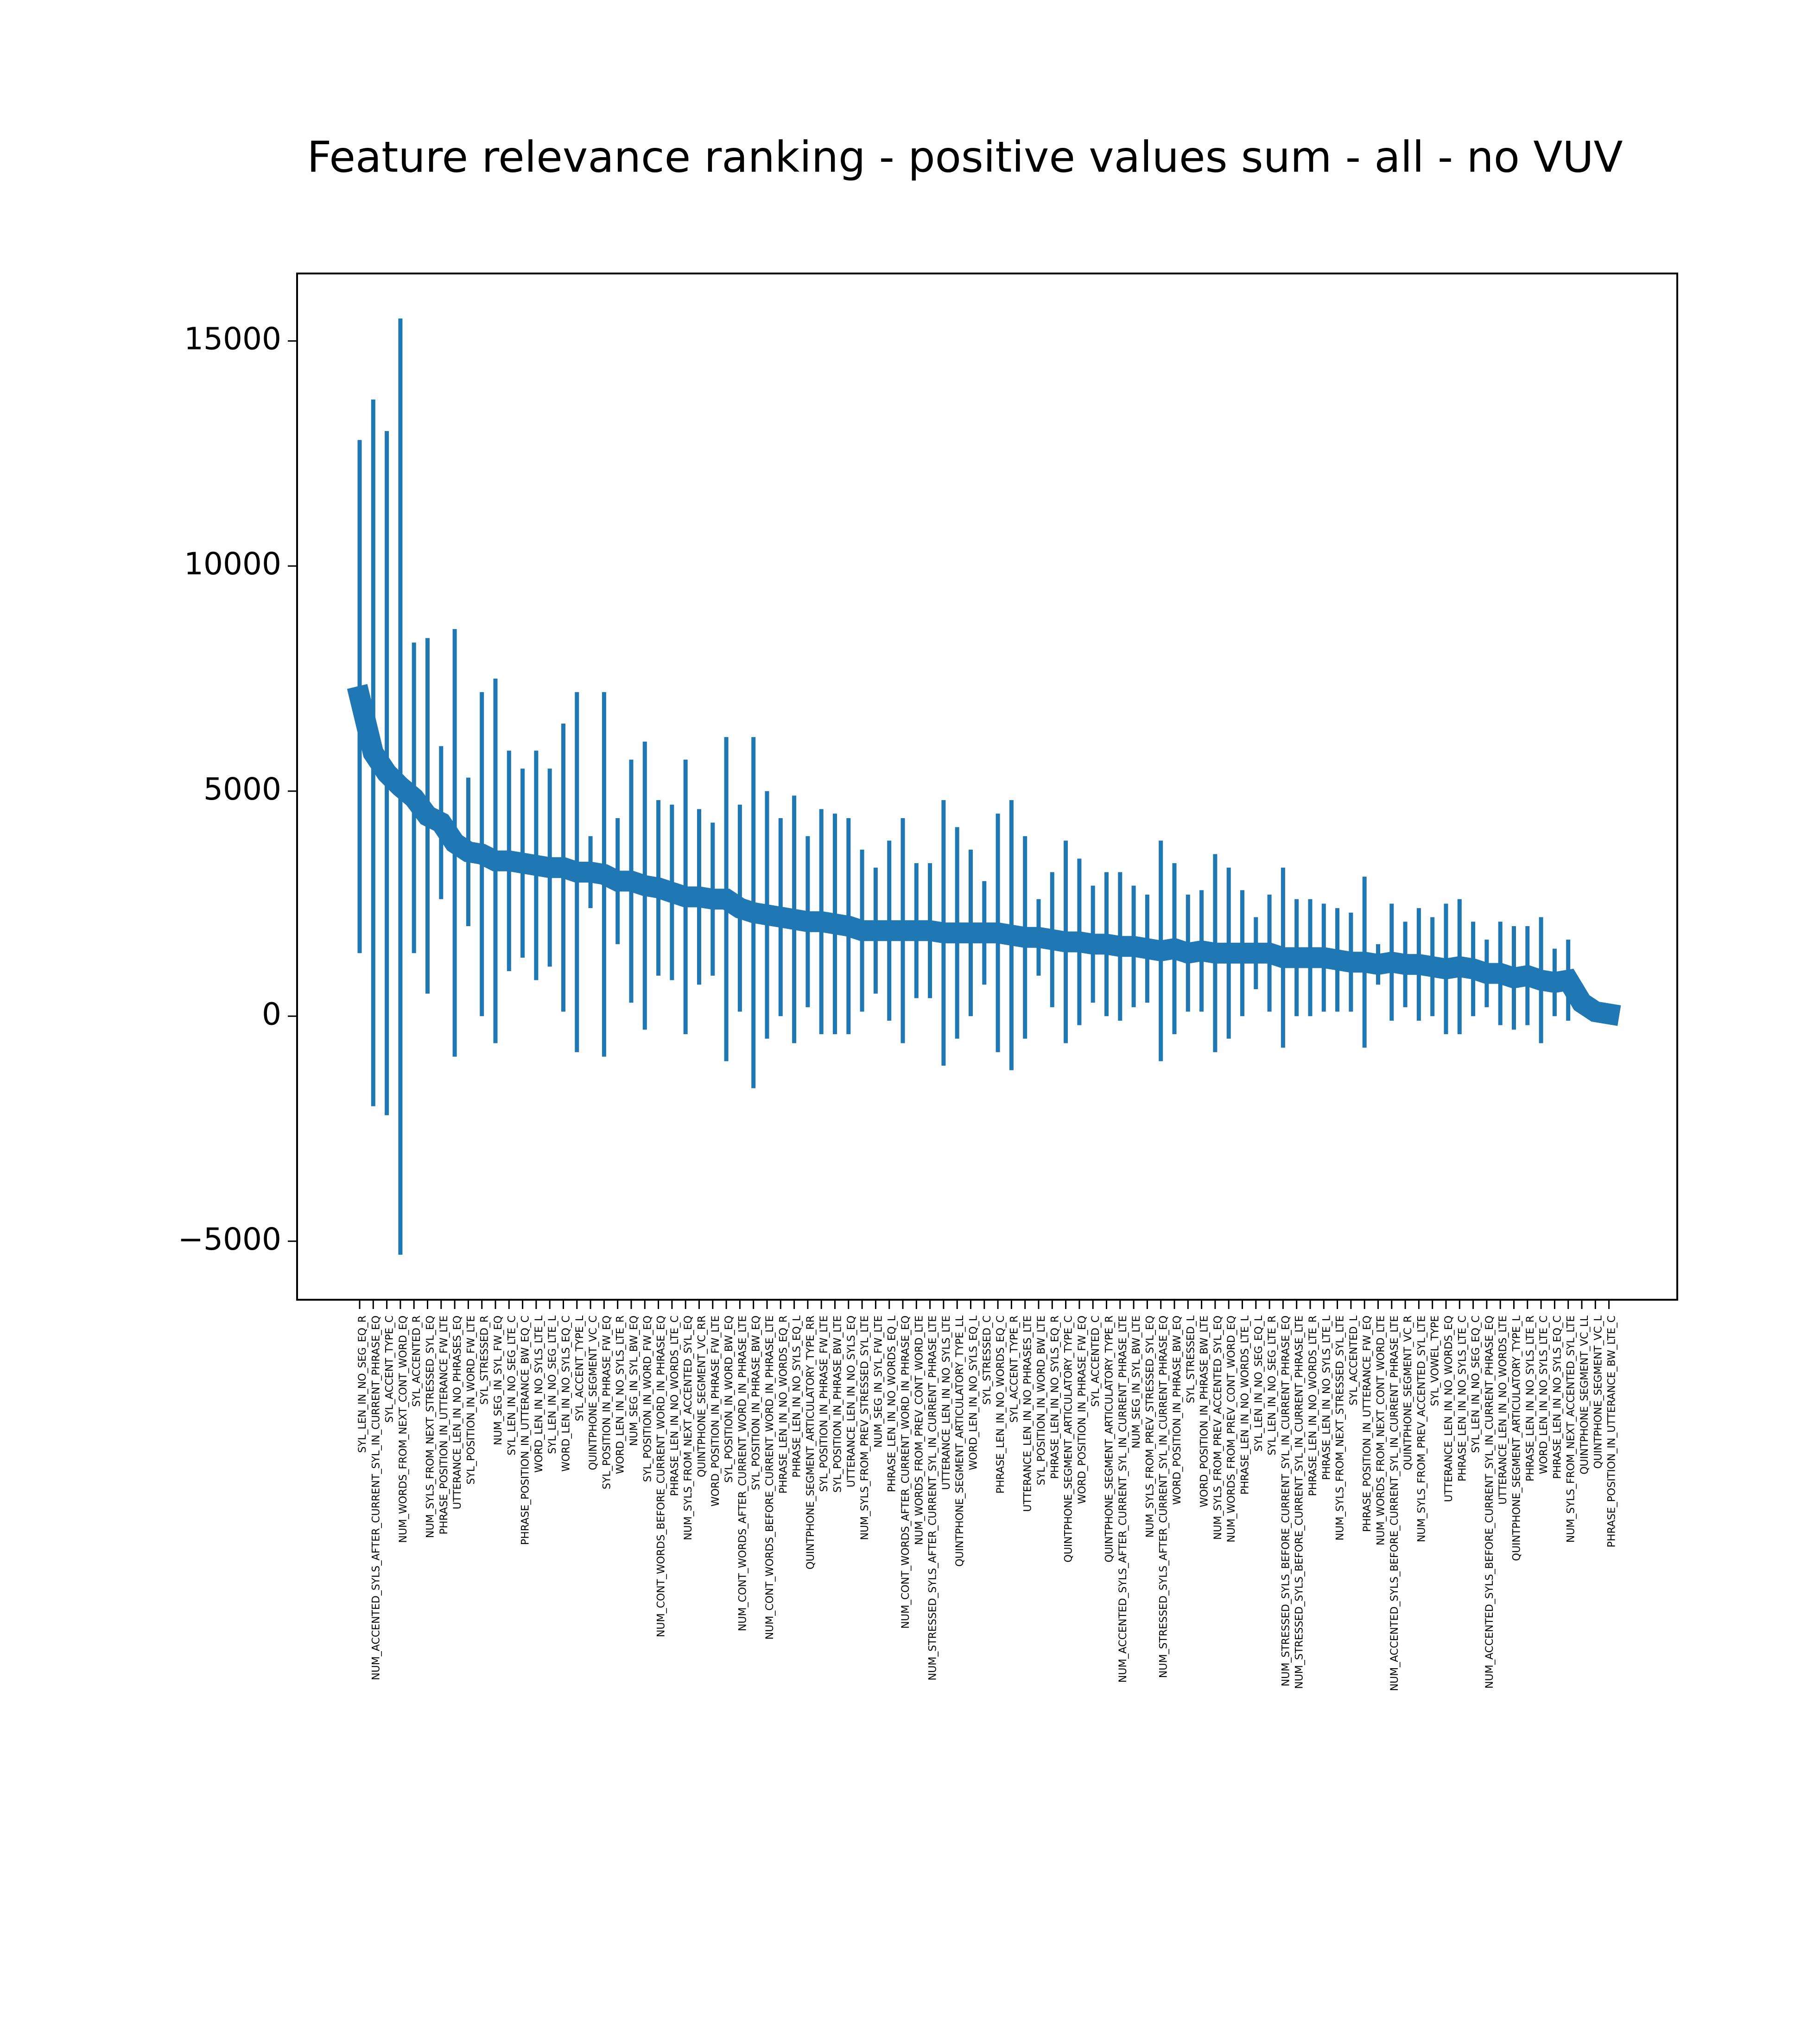 This screenshot has width=1820, height=2040. What do you see at coordinates (1001, 1404) in the screenshot?
I see `x-tick-label: PHRASE_LEN_IN_NO_WORDS_EQ_C` at bounding box center [1001, 1404].